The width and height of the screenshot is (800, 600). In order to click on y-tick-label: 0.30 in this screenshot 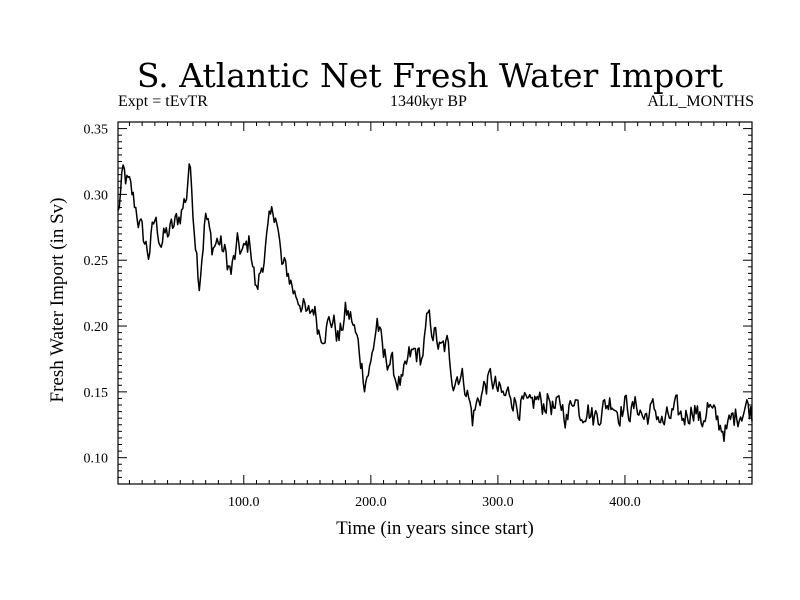, I will do `click(96, 195)`.